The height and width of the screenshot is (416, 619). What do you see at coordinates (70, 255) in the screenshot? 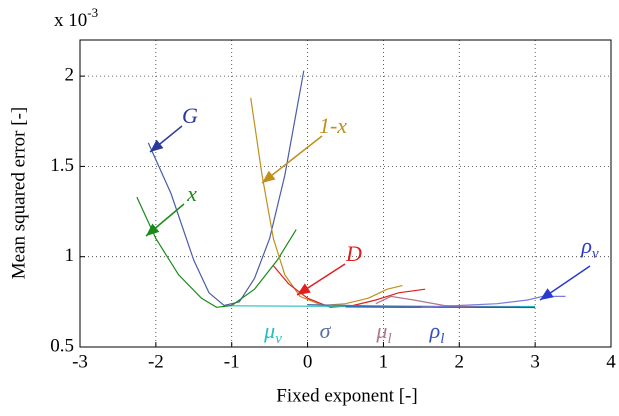
I see `y-tick-label: 1` at bounding box center [70, 255].